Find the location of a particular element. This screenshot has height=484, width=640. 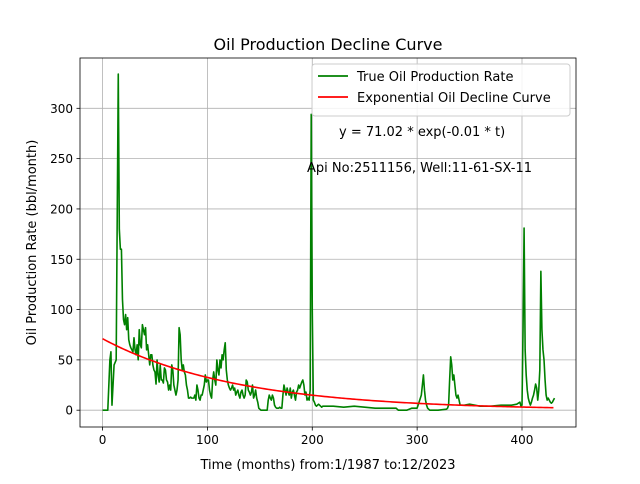

x-axis-label: Time (months) from:1/1987 to:12/2023 is located at coordinates (327, 465).